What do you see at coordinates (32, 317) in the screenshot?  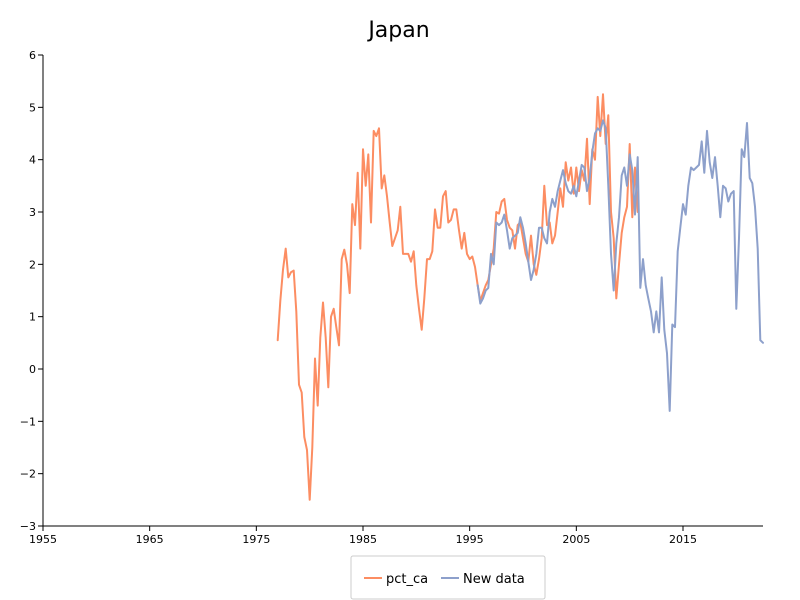 I see `y-tick-label: 1` at bounding box center [32, 317].